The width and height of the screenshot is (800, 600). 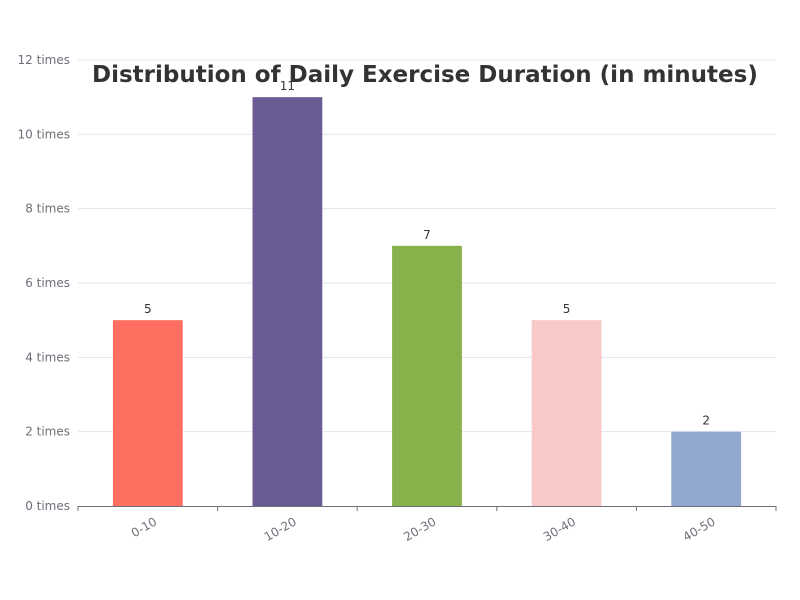 I want to click on x-category-label: 30-40, so click(x=559, y=529).